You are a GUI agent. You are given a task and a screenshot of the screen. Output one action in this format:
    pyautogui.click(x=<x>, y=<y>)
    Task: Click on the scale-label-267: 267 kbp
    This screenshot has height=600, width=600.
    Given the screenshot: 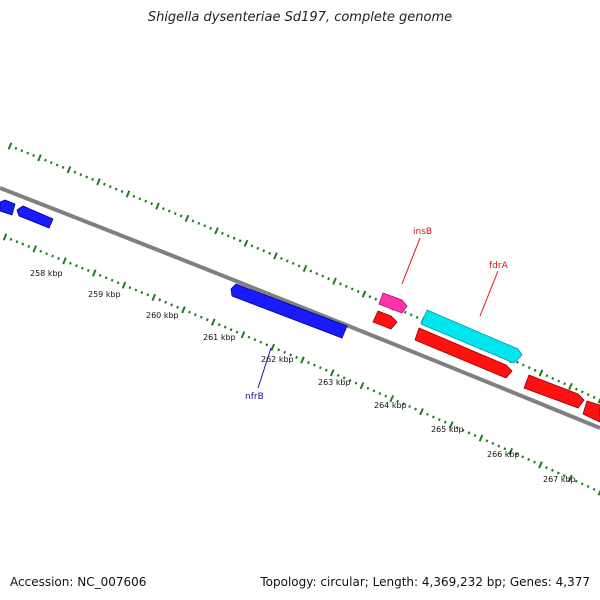 What is the action you would take?
    pyautogui.click(x=559, y=479)
    